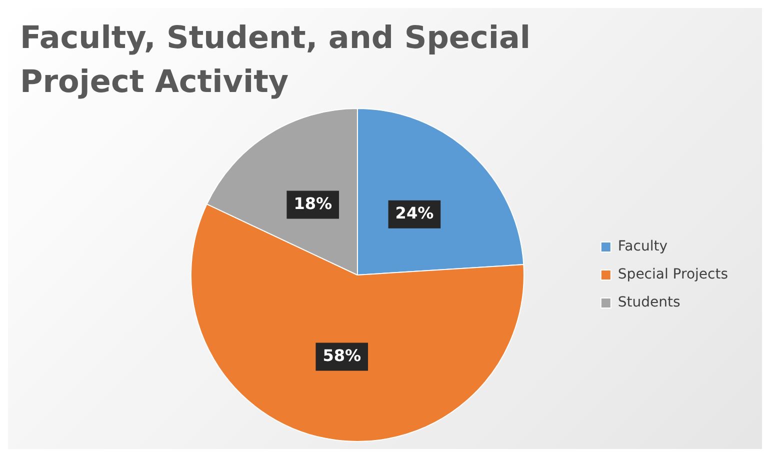 The width and height of the screenshot is (770, 457). What do you see at coordinates (275, 60) in the screenshot?
I see `chart-title: Faculty, Student, and Special Project Activity` at bounding box center [275, 60].